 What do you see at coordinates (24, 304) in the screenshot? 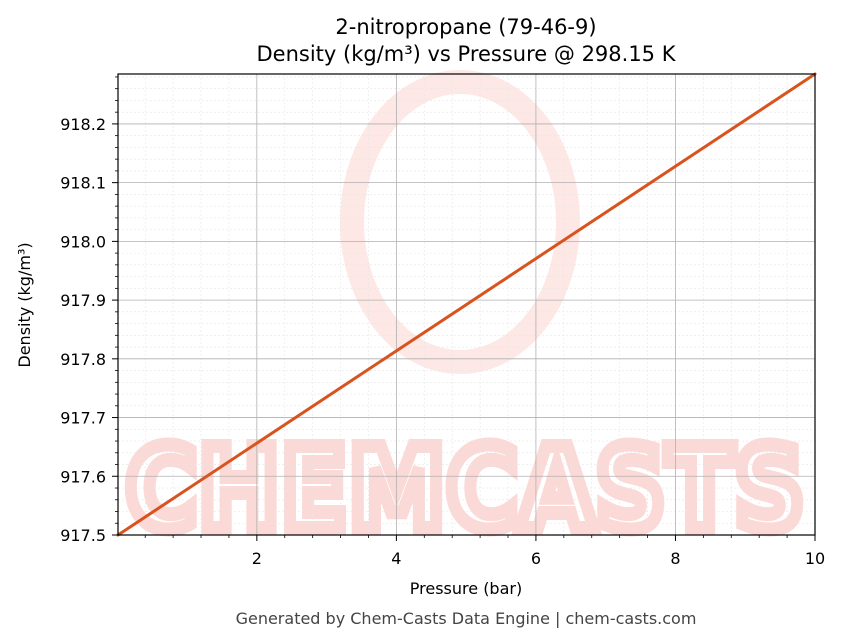
I see `y-axis-label: Density (kg/m³)` at bounding box center [24, 304].